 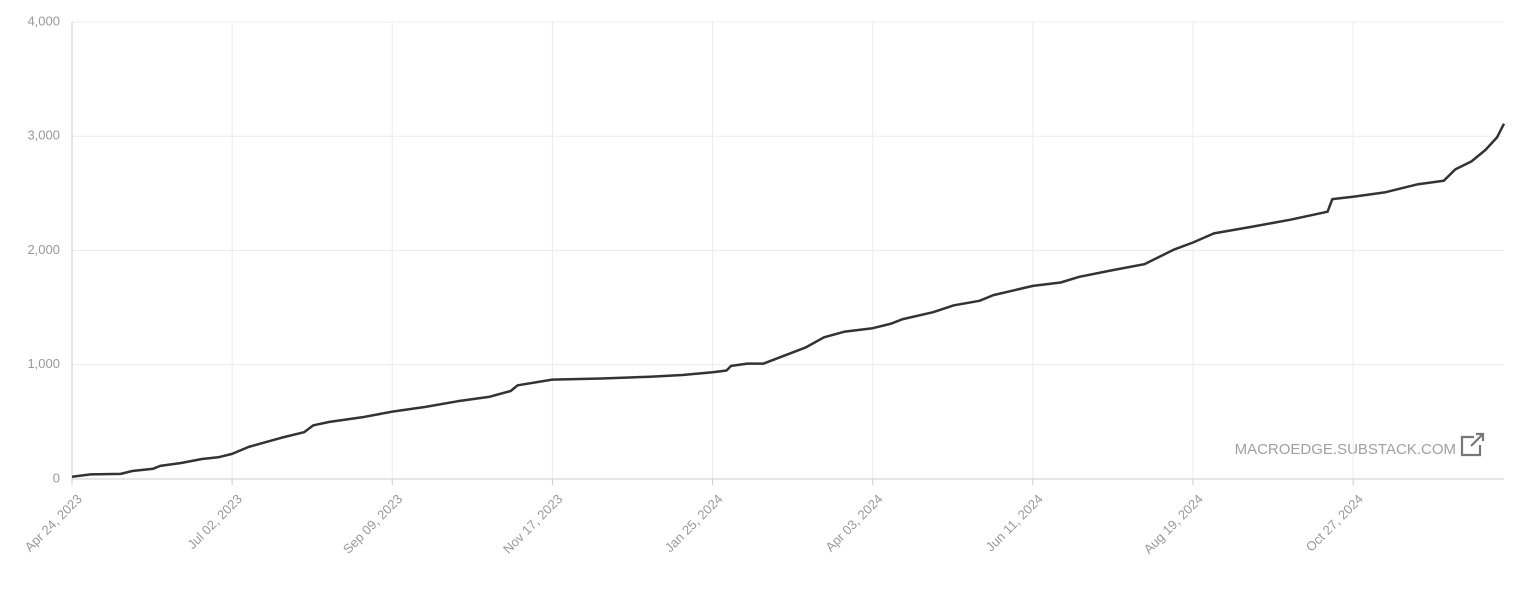 I want to click on x-tick-label: Sep 09, 2023, so click(x=372, y=523).